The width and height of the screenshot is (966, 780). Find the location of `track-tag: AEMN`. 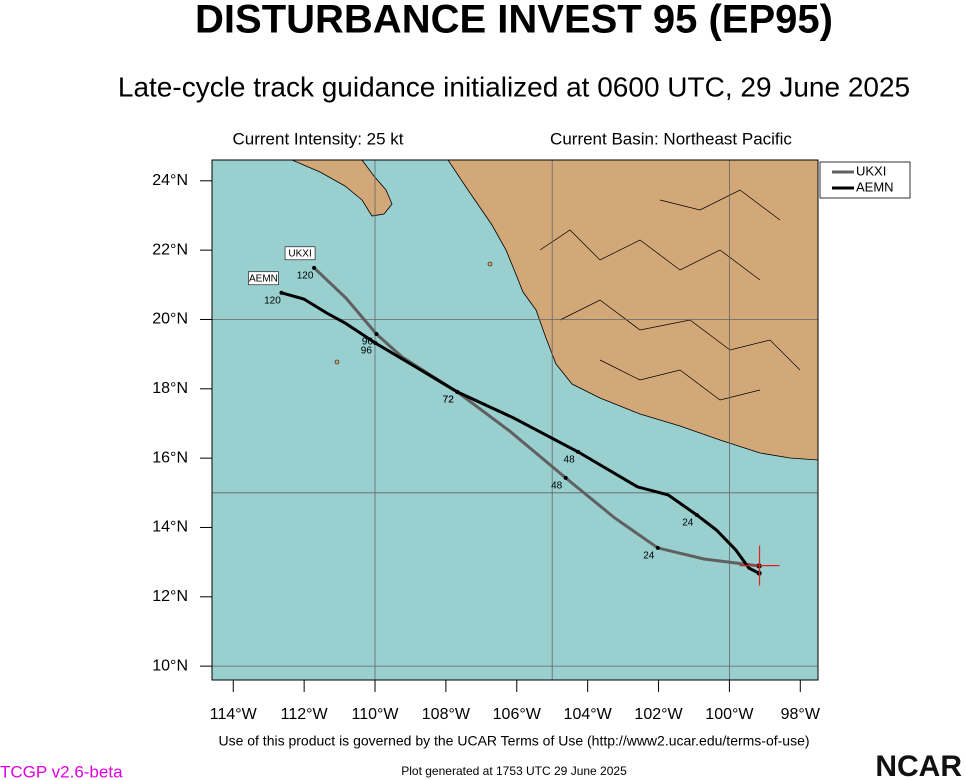

track-tag: AEMN is located at coordinates (263, 278).